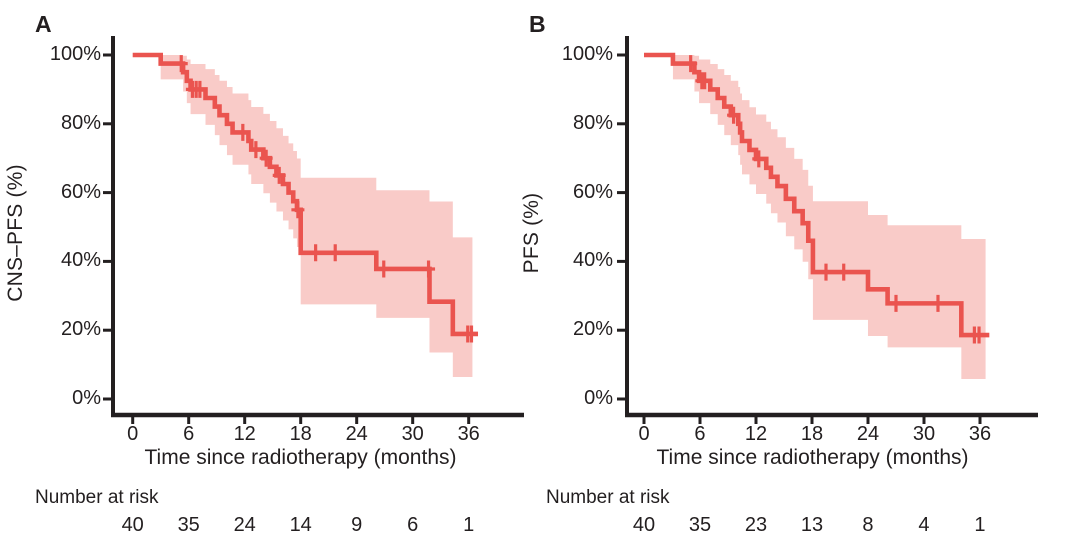 The height and width of the screenshot is (551, 1080). Describe the element at coordinates (531, 233) in the screenshot. I see `panel-b-y-axis-title: PFS (%)` at that location.